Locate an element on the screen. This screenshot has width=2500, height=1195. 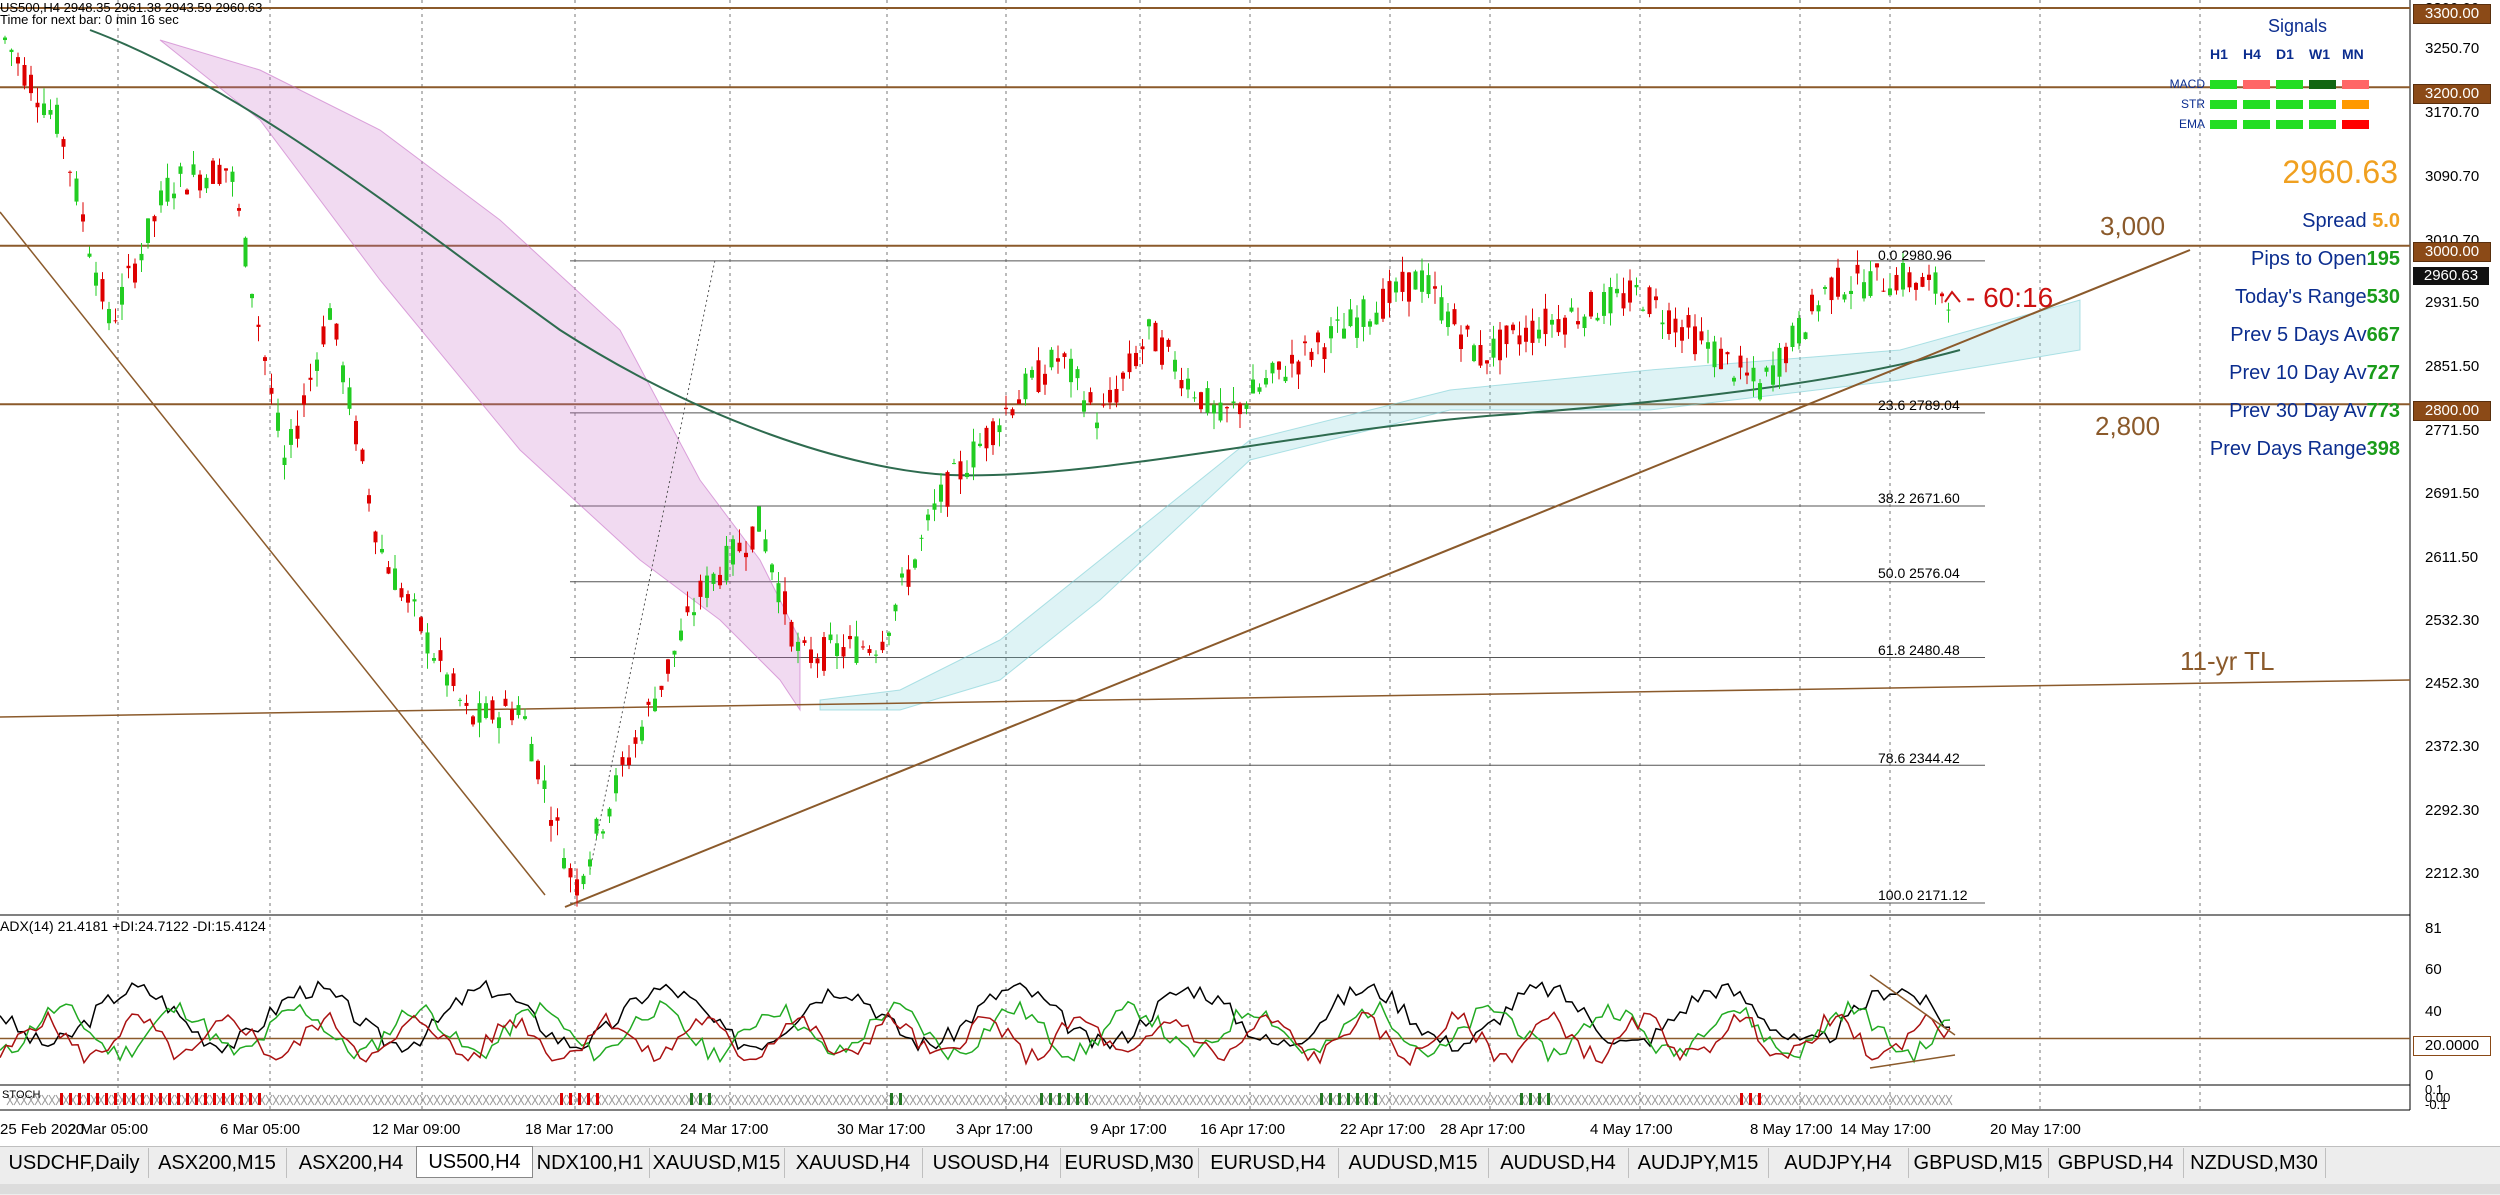
fib-label: 50.0 2576.04 is located at coordinates (1919, 573).